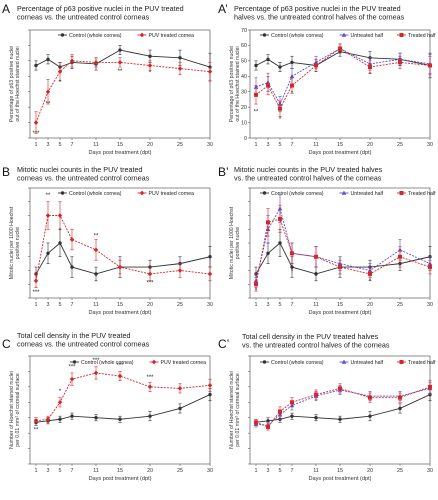 Image resolution: width=438 pixels, height=500 pixels. Describe the element at coordinates (6, 172) in the screenshot. I see `panel-label: B` at that location.